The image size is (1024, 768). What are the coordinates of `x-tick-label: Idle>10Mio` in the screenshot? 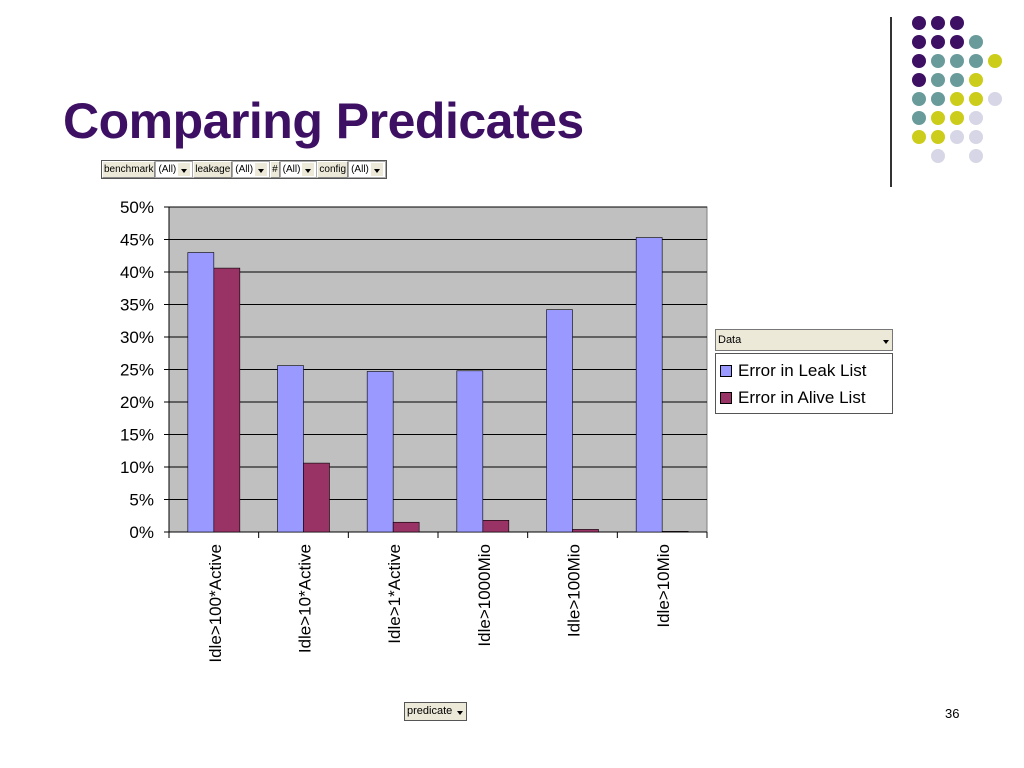 It's located at (663, 586).